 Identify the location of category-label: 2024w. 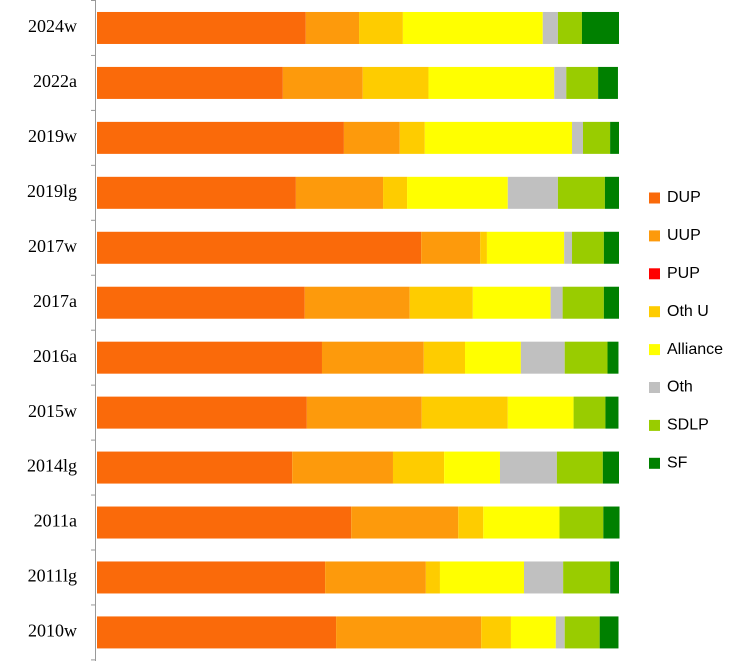
(52, 26).